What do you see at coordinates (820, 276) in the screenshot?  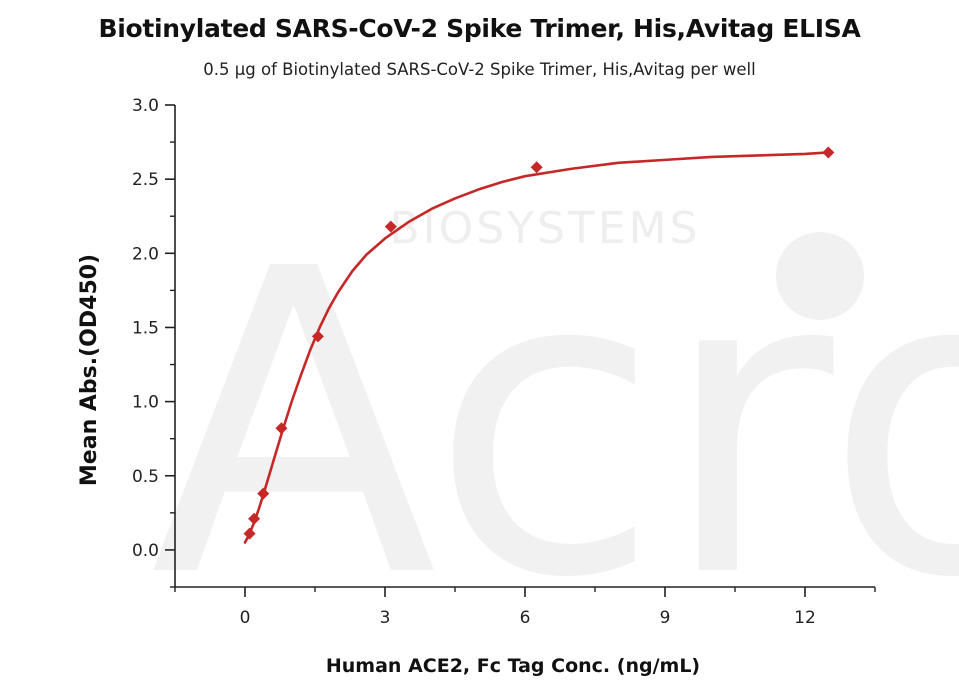 I see `watermark-dot` at bounding box center [820, 276].